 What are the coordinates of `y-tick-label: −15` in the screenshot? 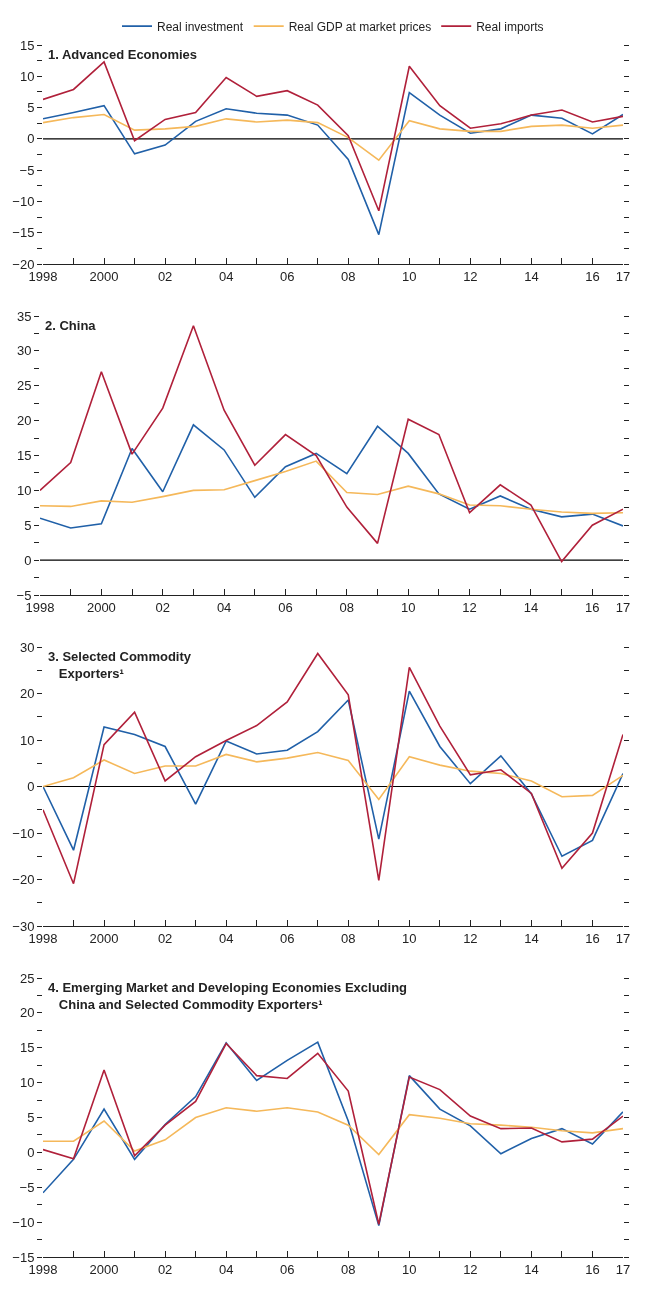 It's located at (23, 233).